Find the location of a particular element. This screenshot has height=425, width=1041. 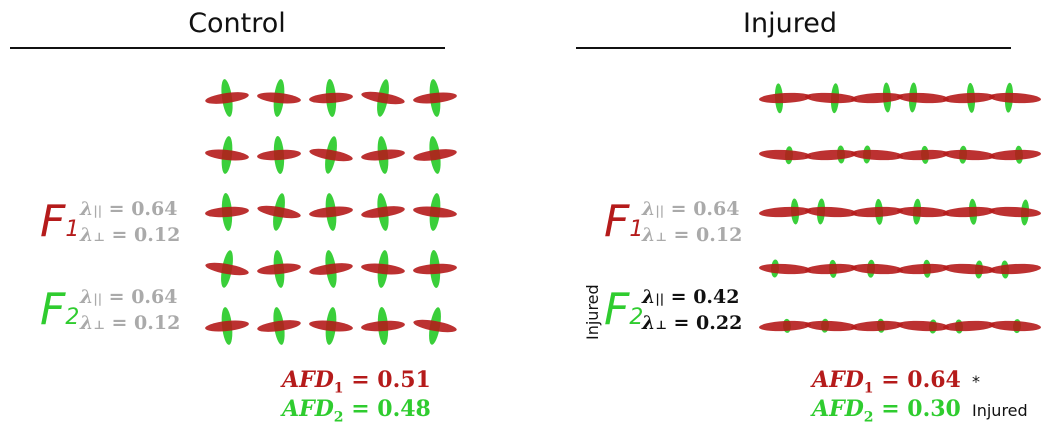

injured-afd1-significance-mark: * is located at coordinates (976, 381).